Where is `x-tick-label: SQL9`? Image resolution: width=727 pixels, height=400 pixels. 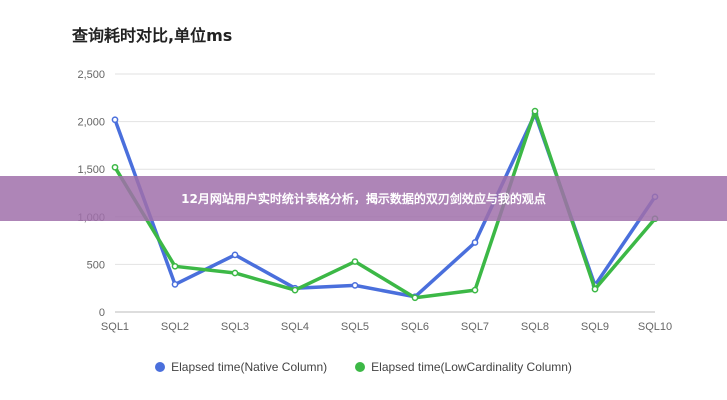
x-tick-label: SQL9 is located at coordinates (595, 327).